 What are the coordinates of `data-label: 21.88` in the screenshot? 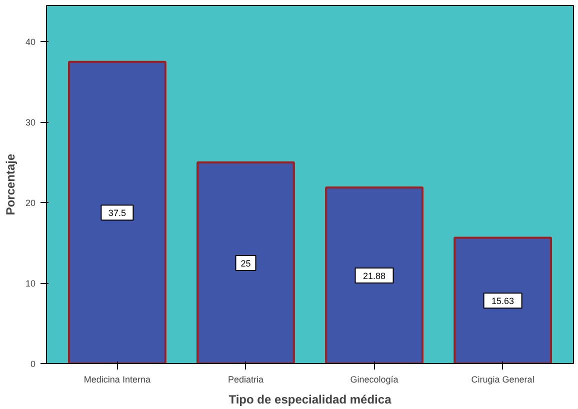 It's located at (374, 275).